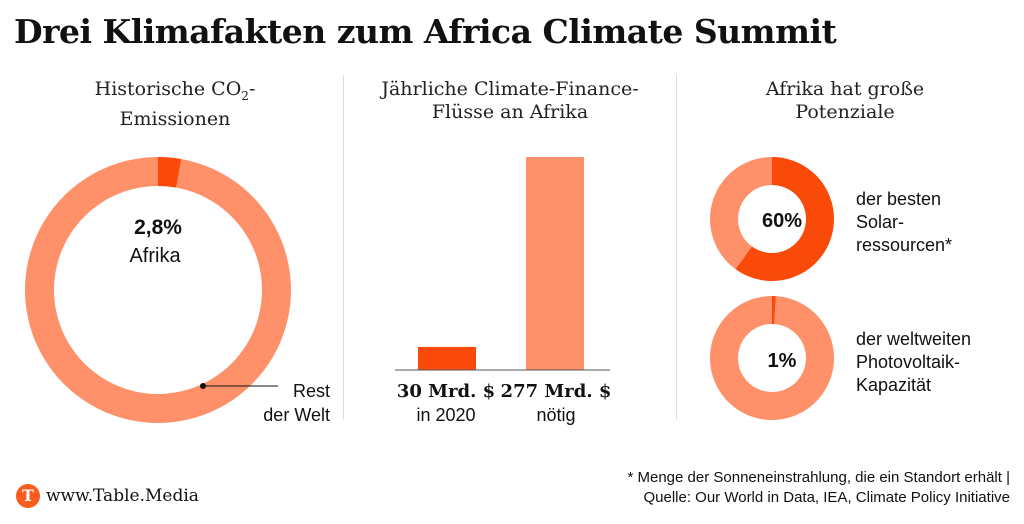 The width and height of the screenshot is (1024, 524). What do you see at coordinates (774, 310) in the screenshot?
I see `pv-donut-value` at bounding box center [774, 310].